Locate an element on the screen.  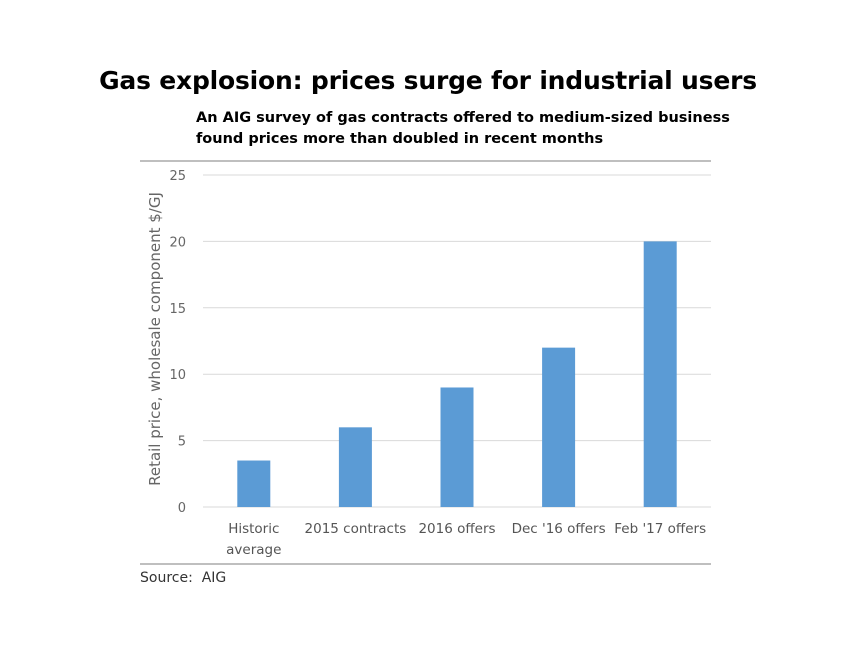
x-category-label: 2016 offers is located at coordinates (456, 529).